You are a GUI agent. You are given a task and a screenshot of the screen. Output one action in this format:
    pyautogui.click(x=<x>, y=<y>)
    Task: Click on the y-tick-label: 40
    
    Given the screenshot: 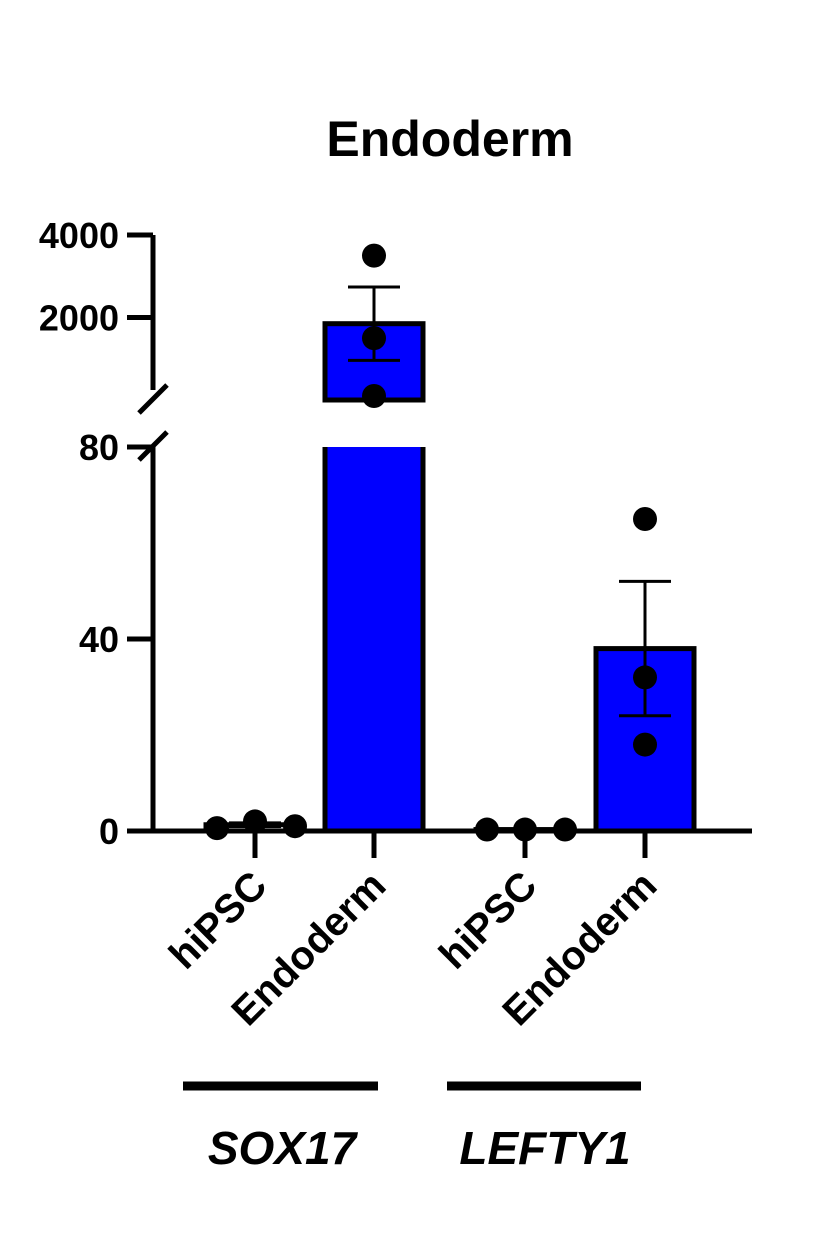 What is the action you would take?
    pyautogui.click(x=99, y=639)
    